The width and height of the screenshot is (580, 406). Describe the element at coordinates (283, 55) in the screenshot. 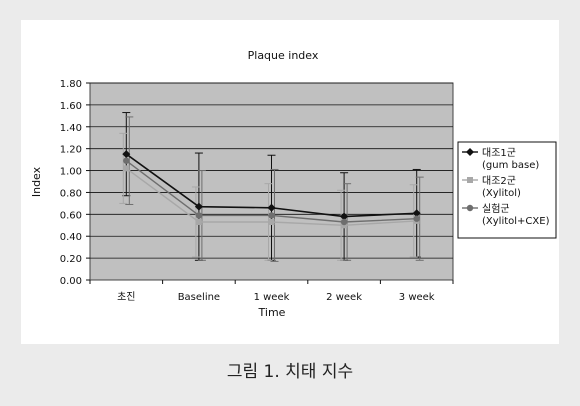

I see `chart-title: Plaque index` at that location.